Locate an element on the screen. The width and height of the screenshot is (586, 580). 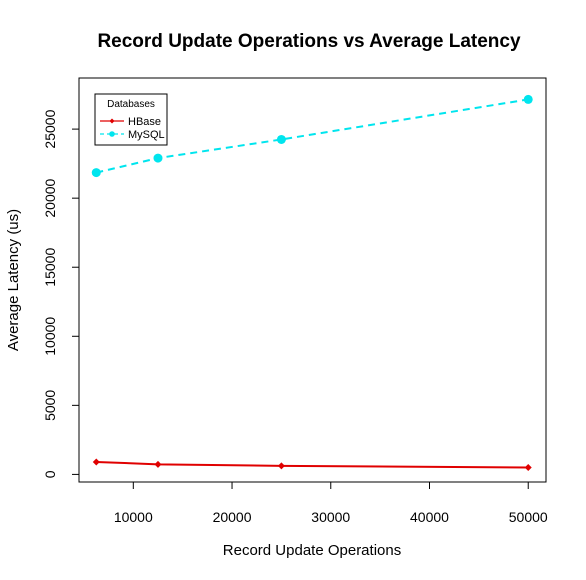
x-axis-label: Record Update Operations is located at coordinates (312, 550).